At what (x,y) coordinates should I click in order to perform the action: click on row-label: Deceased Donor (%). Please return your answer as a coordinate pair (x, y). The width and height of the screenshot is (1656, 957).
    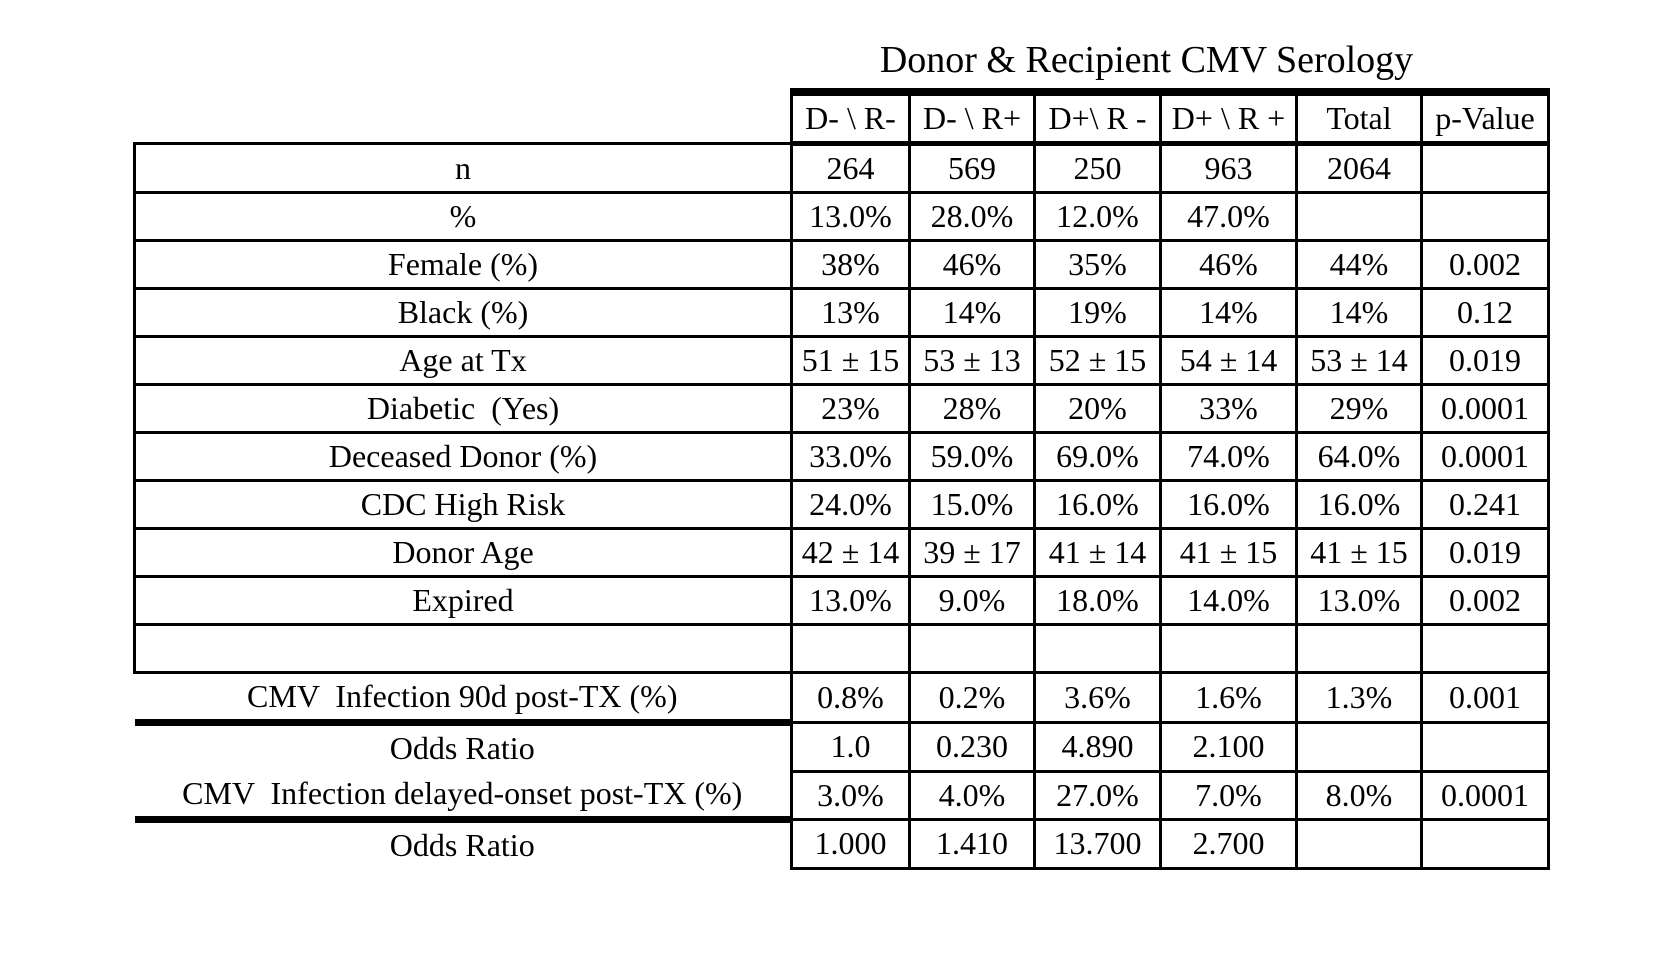
    Looking at the image, I should click on (463, 456).